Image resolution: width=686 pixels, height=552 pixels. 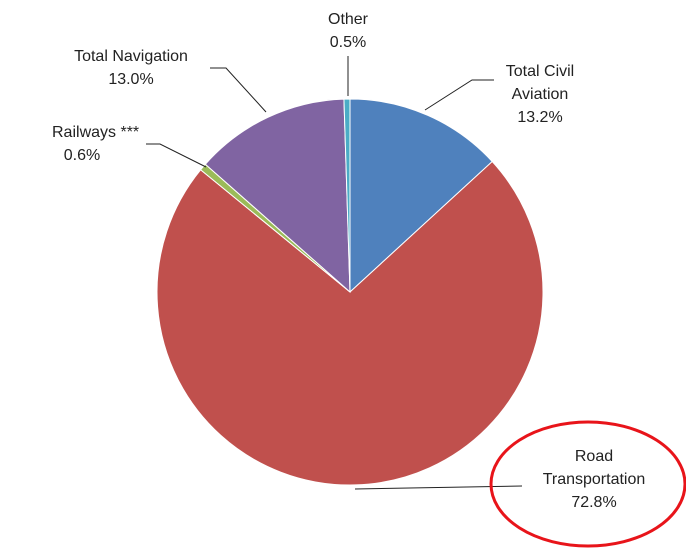 I want to click on slice-name: Railways ***, so click(x=96, y=132).